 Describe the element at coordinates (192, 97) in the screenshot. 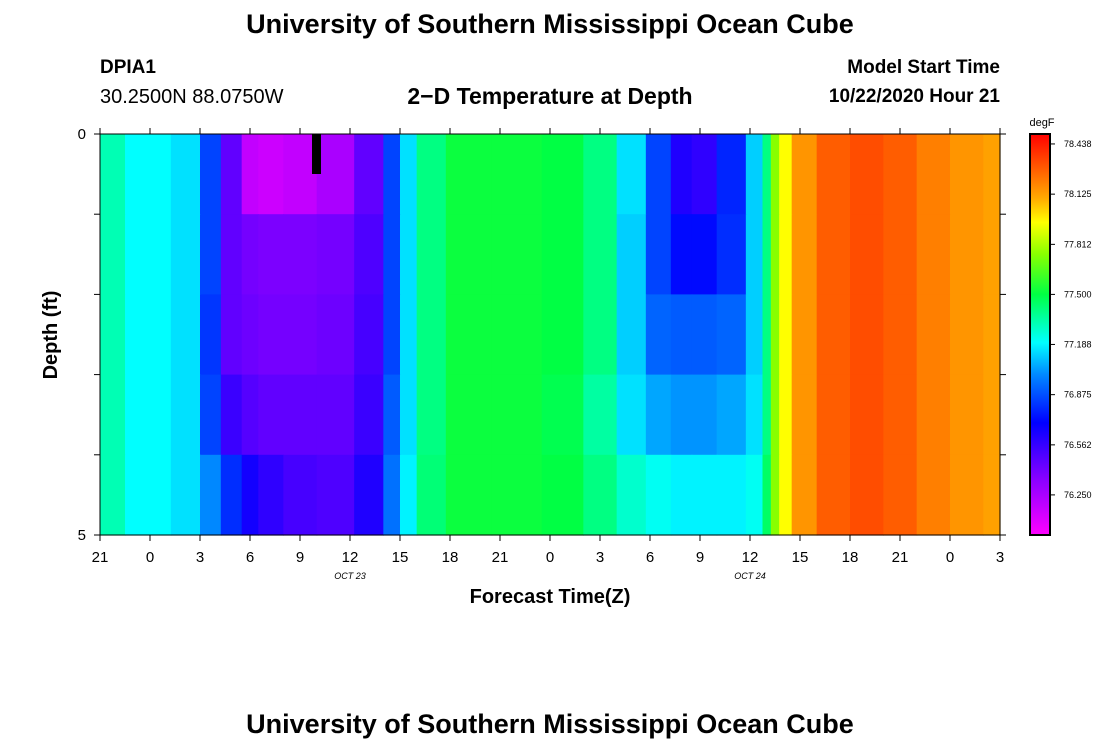

I see `station-coordinates: 30.2500N 88.0750W` at that location.